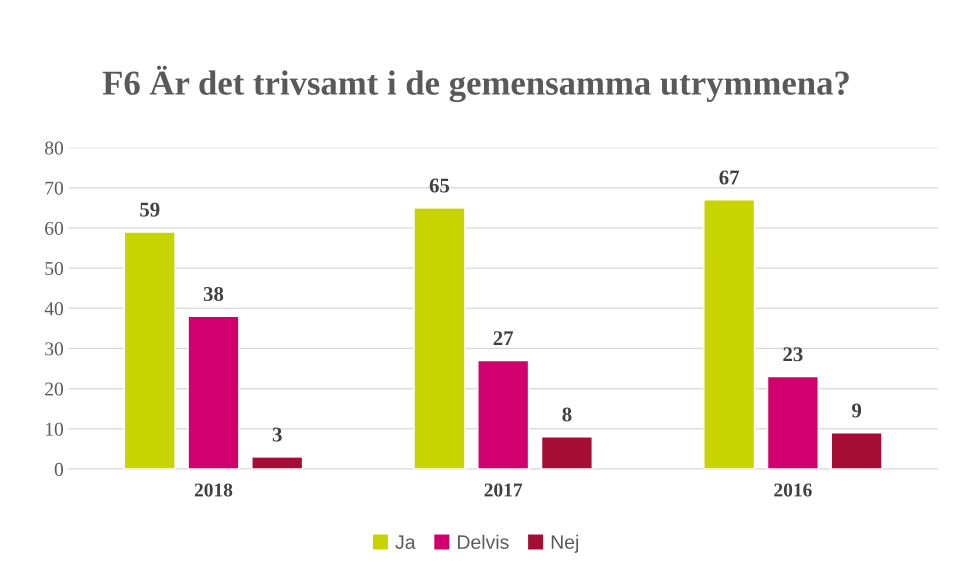 Image resolution: width=953 pixels, height=579 pixels. What do you see at coordinates (440, 185) in the screenshot?
I see `data-label: 65` at bounding box center [440, 185].